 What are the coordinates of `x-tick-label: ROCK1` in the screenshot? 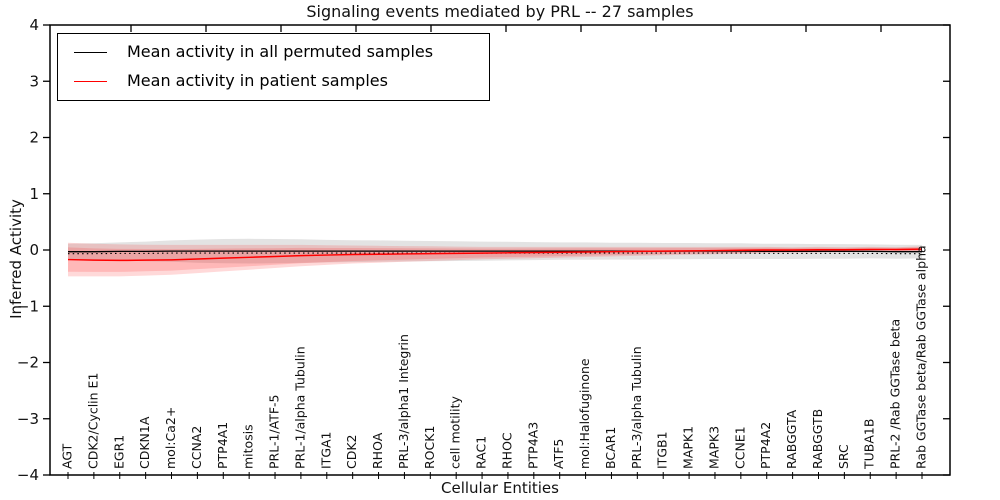 It's located at (429, 447).